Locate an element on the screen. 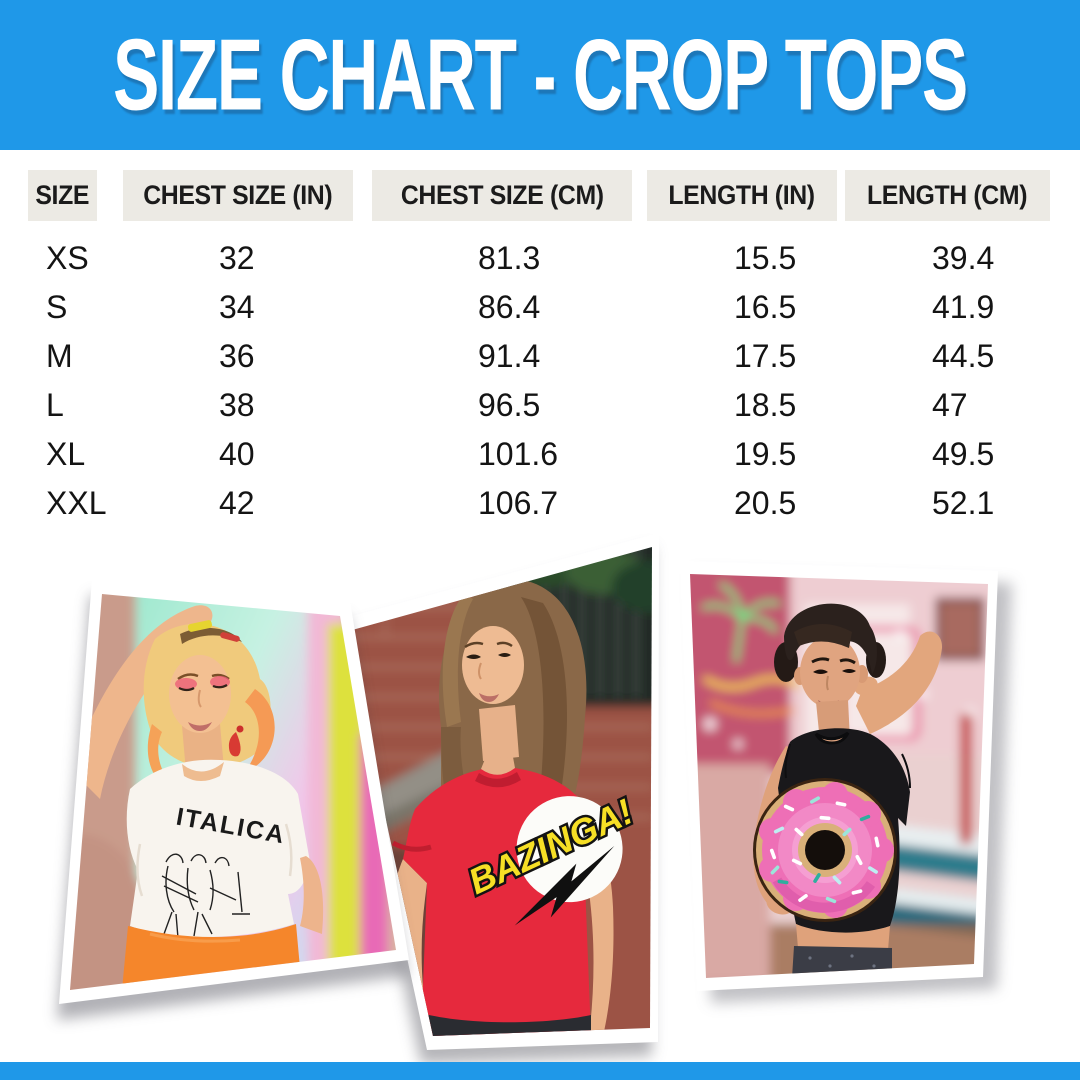  model-figure is located at coordinates (848, 790).